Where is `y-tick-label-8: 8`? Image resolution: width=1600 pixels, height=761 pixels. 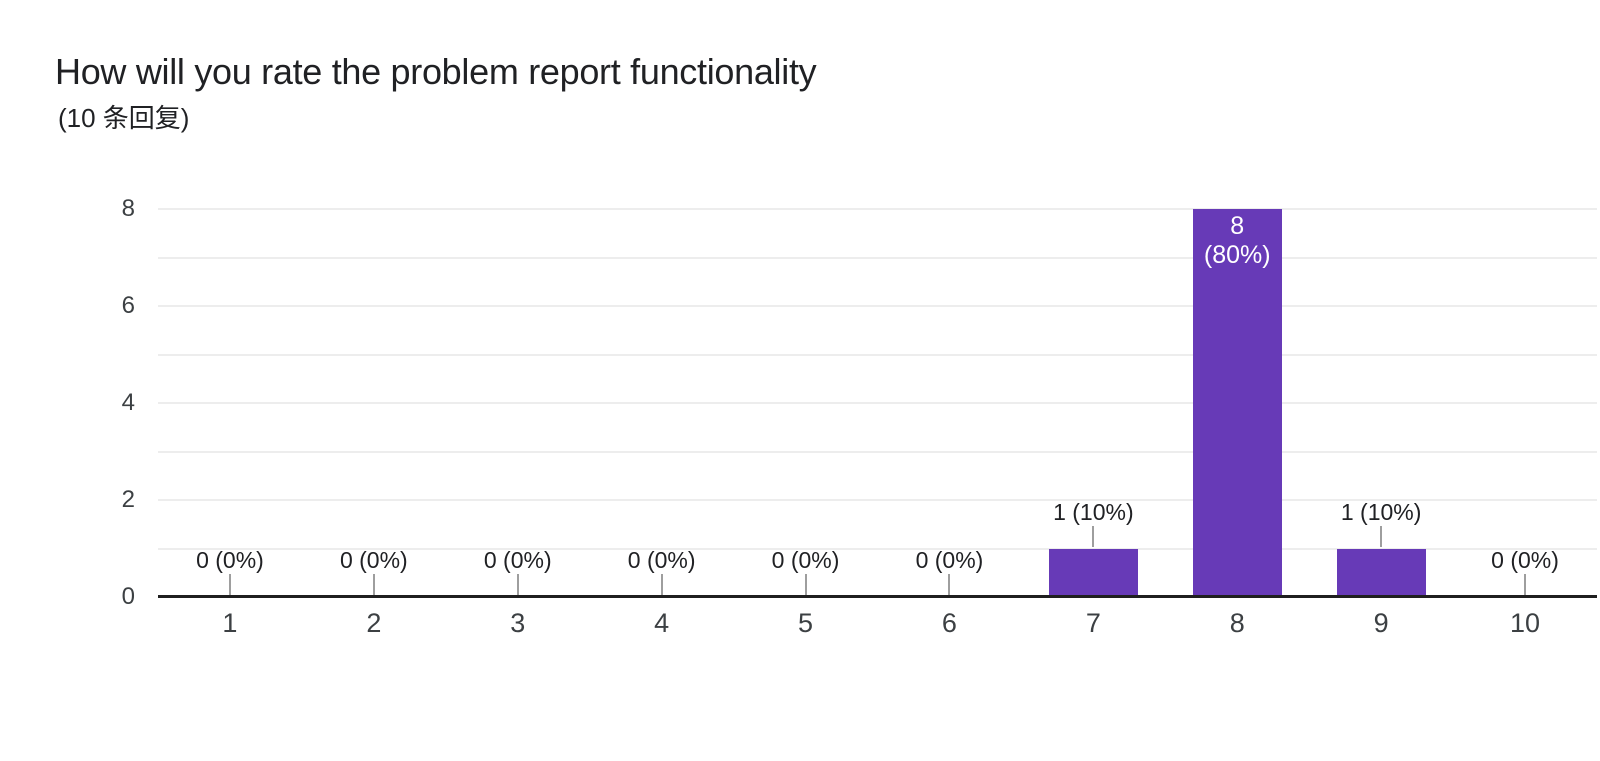
y-tick-label-8: 8 is located at coordinates (128, 208).